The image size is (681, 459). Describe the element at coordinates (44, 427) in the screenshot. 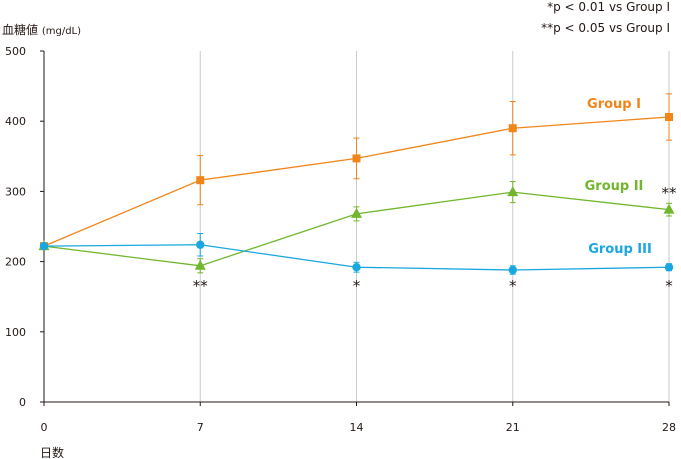

I see `x-tick-label-0: 0` at that location.